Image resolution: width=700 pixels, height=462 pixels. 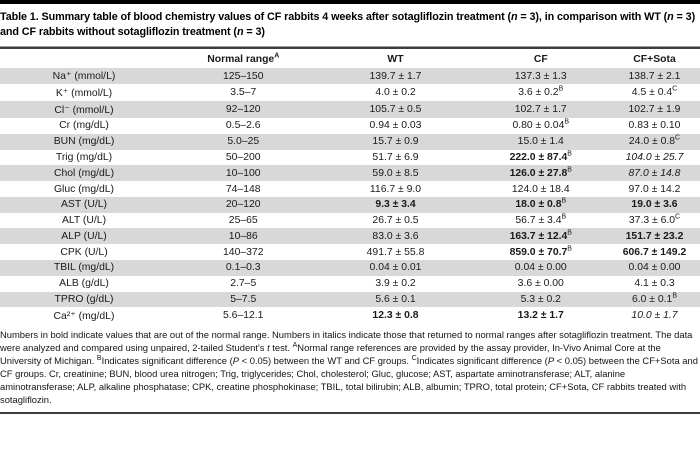 I want to click on cell-normal-range: 50–200, so click(x=243, y=157).